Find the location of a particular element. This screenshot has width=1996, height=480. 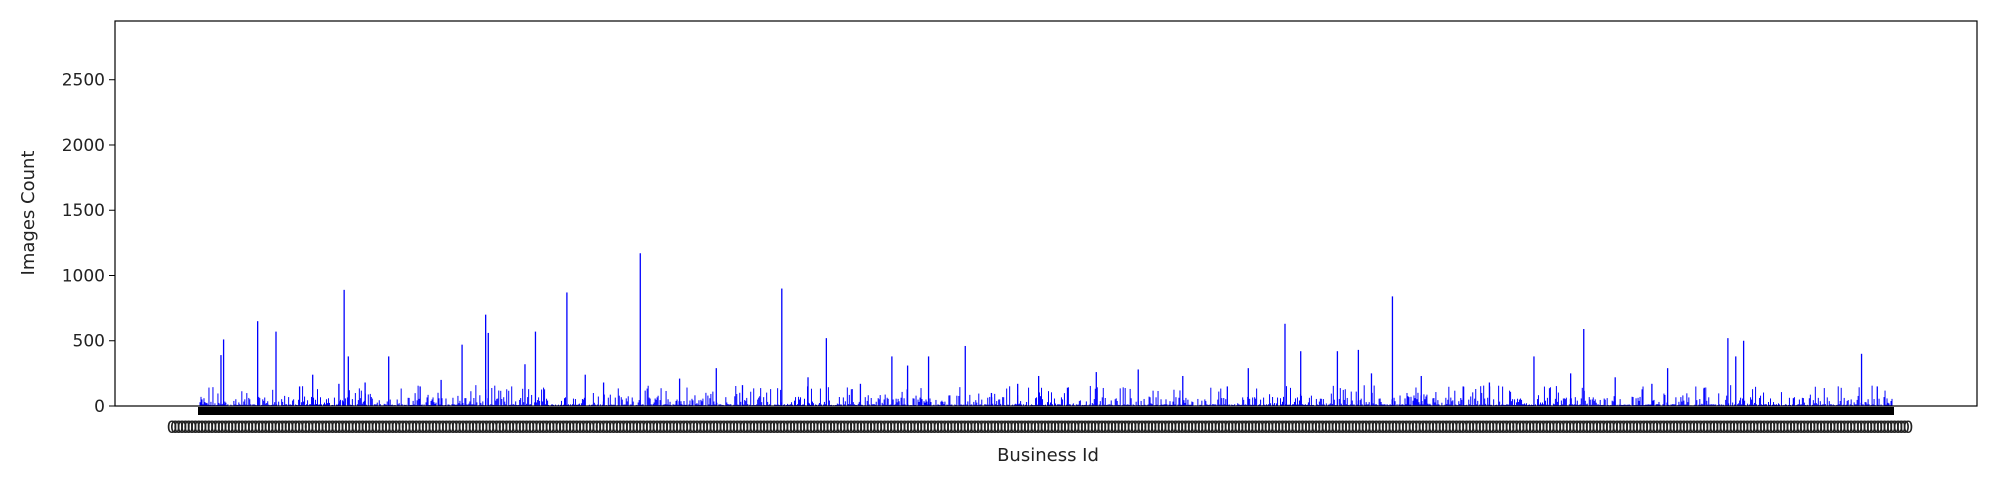

y-tick-label: 500 is located at coordinates (89, 342).